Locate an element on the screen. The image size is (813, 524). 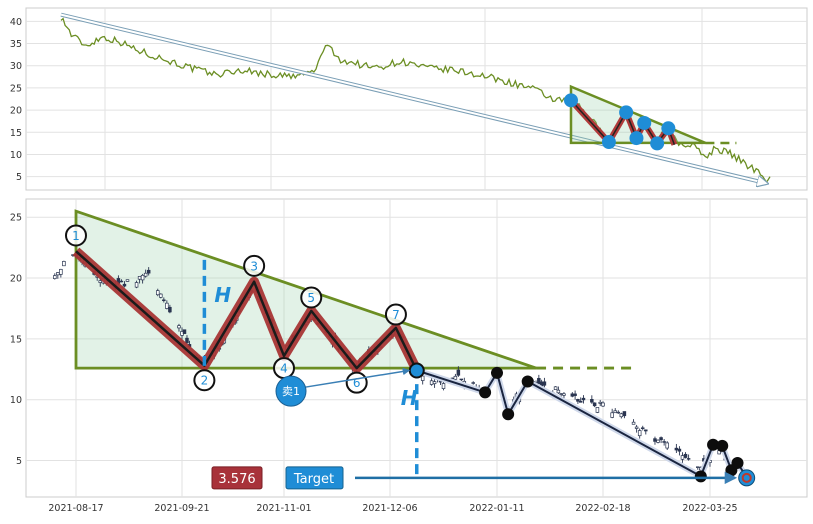
detail-y-tick-label: 15 is located at coordinates (16, 339).